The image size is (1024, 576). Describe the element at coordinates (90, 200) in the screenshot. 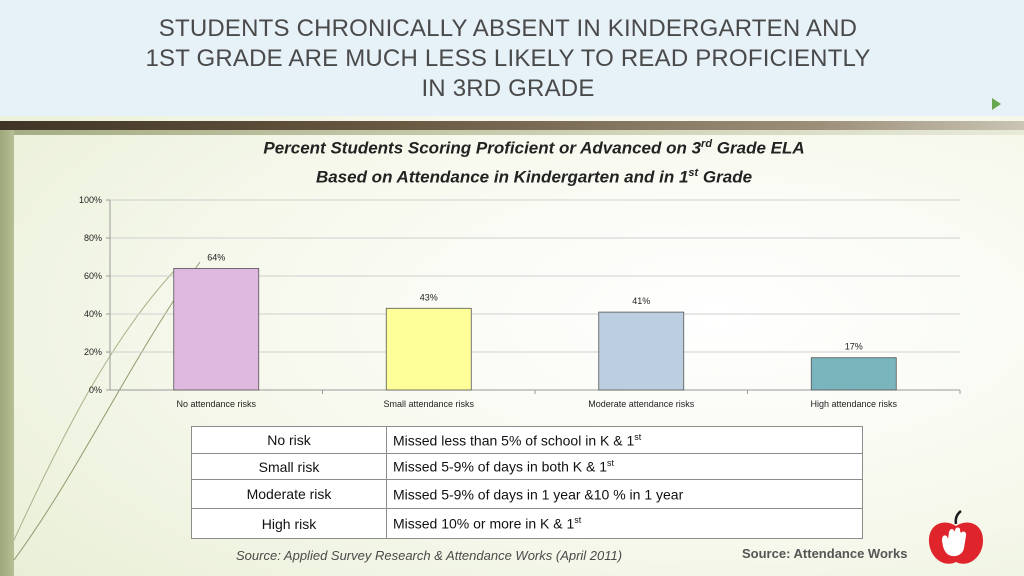

I see `y-tick-label: 100%` at that location.